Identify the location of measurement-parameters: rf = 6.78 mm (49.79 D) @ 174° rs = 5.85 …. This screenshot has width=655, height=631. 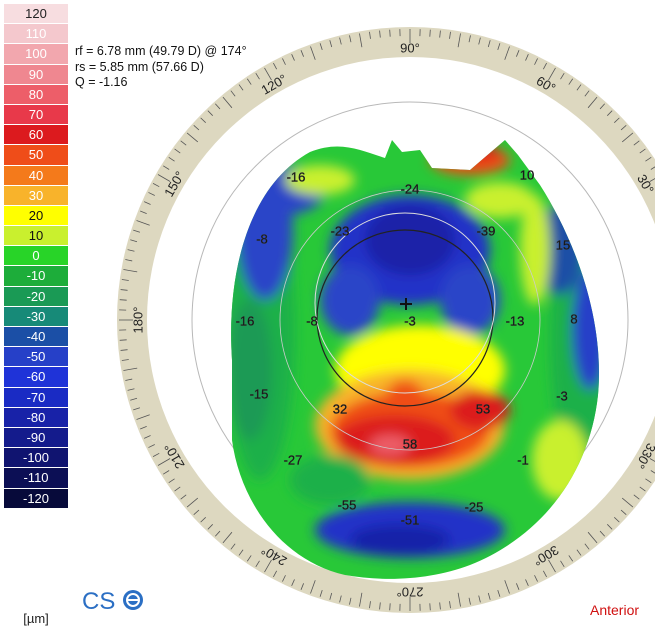
(161, 67).